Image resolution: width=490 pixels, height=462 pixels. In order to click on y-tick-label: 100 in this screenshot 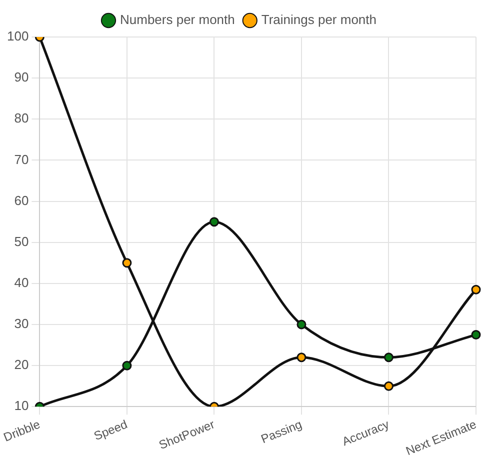, I will do `click(17, 36)`.